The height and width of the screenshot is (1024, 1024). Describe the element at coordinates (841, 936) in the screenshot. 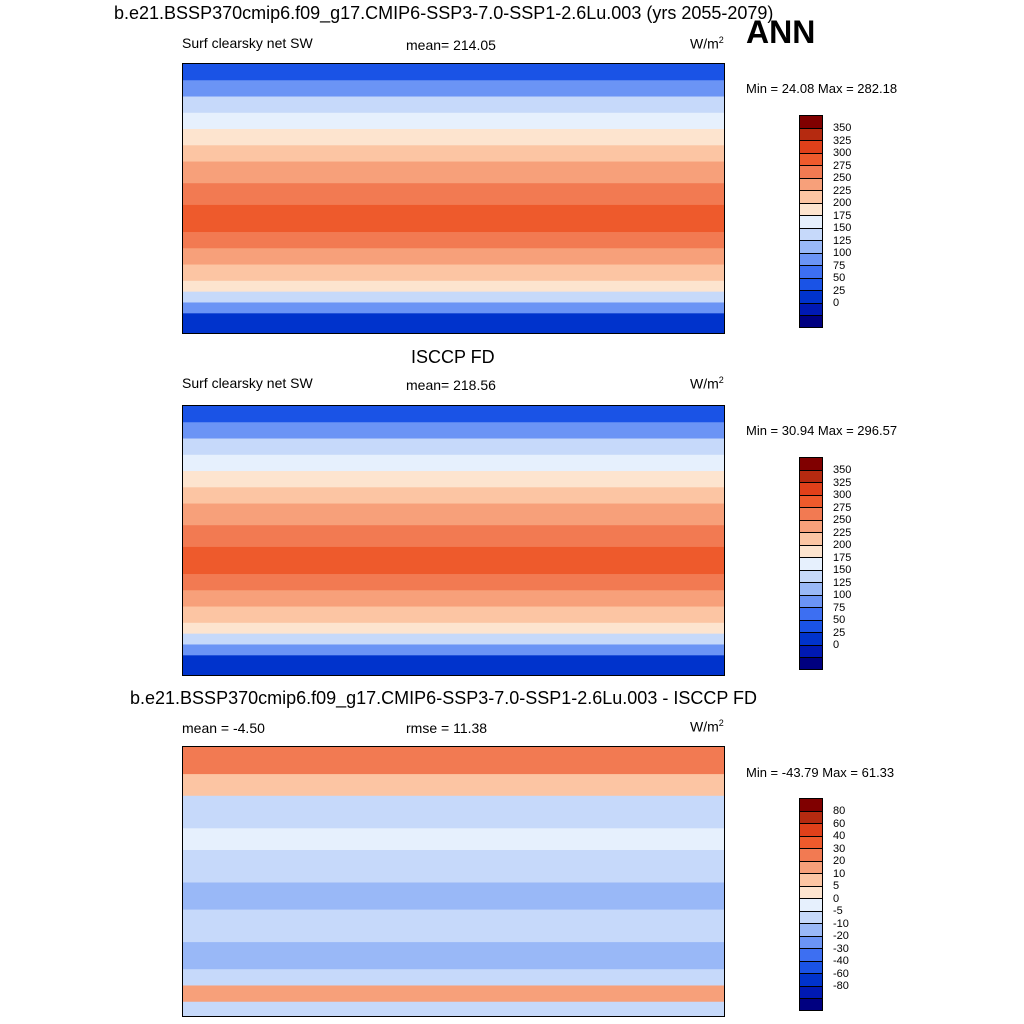

I see `colorbar-tick-label: -20` at that location.